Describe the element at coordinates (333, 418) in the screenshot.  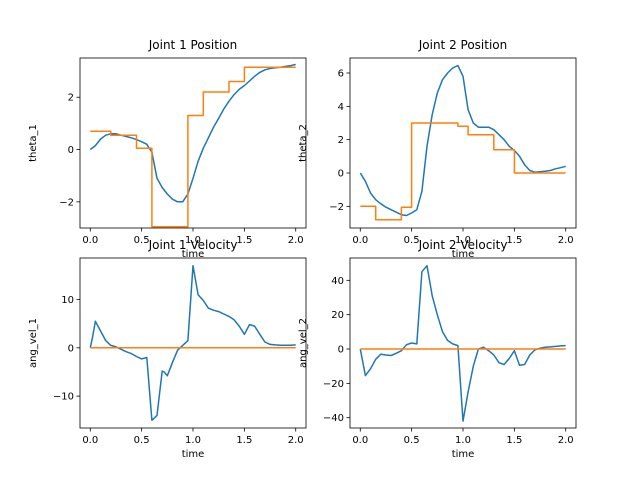
I see `y-tick-label: −40` at that location.